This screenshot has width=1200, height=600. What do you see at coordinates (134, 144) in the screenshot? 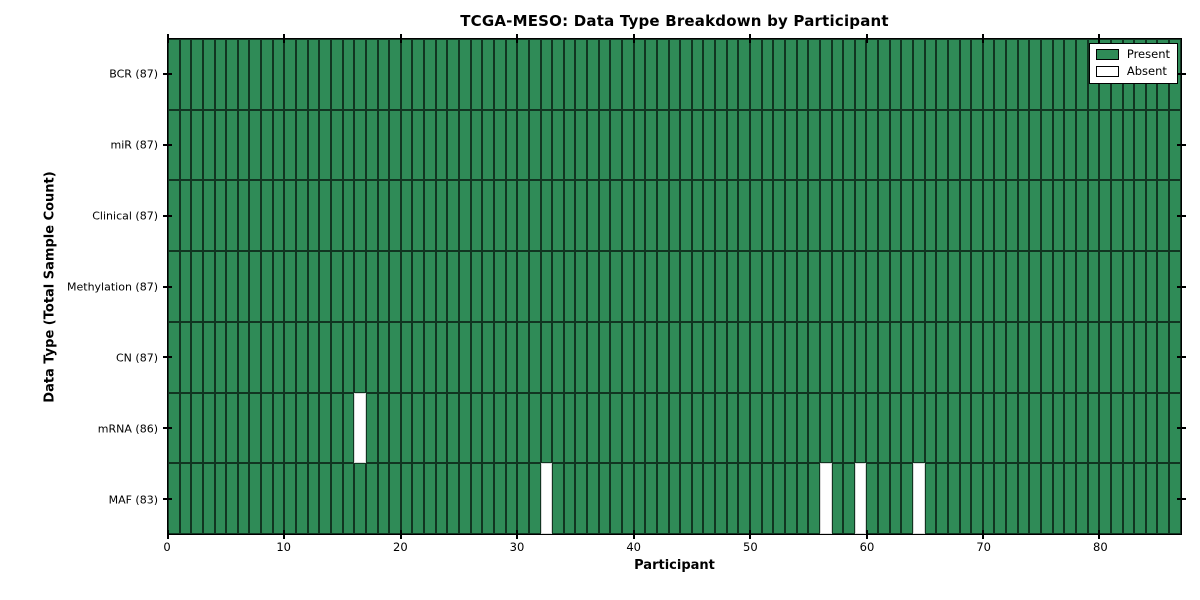
I see `y-tick-label: miR (87)` at bounding box center [134, 144].